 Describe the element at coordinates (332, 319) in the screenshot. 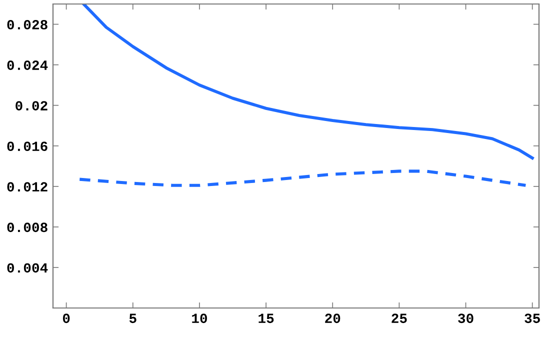

I see `x-tick-label: 20` at that location.